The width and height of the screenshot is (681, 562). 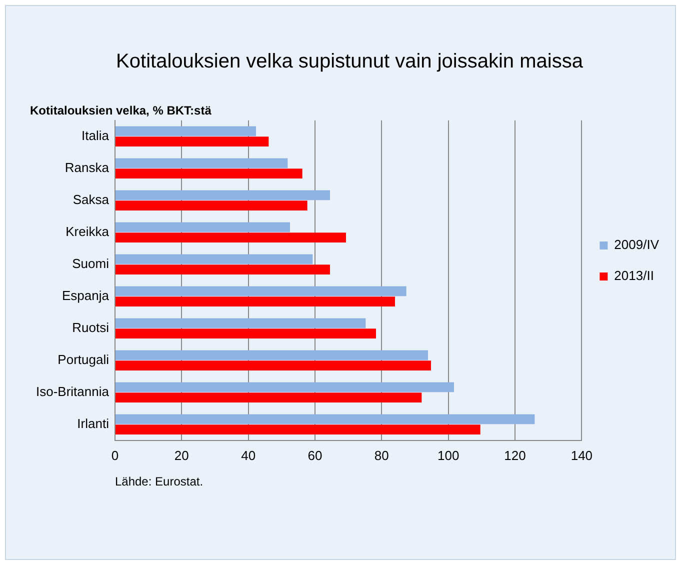 I want to click on y-tick-label: Suomi, so click(x=91, y=263).